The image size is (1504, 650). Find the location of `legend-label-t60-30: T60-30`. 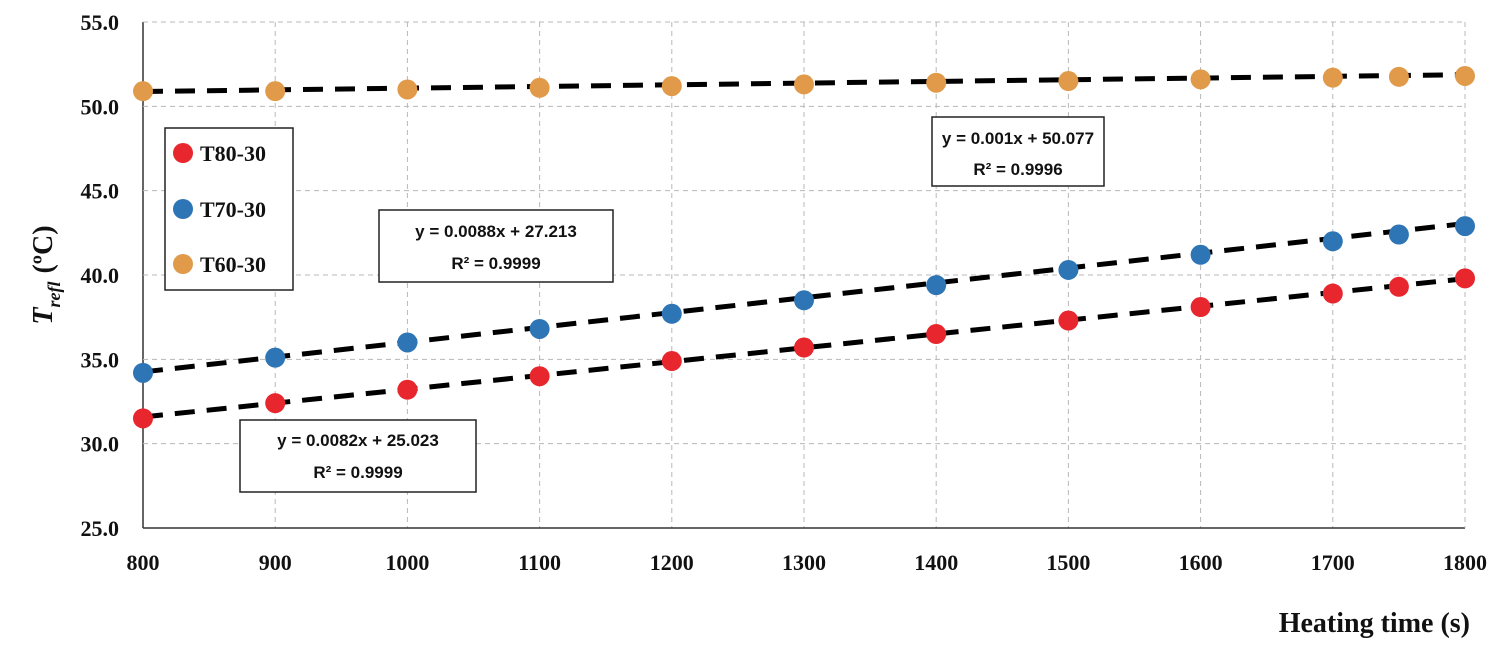

legend-label-t60-30: T60-30 is located at coordinates (233, 264).